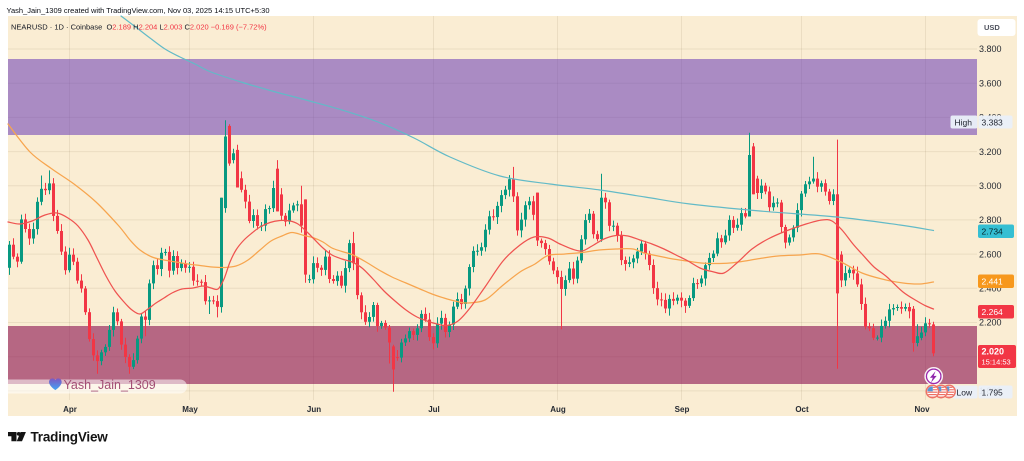 This screenshot has width=1024, height=461. I want to click on svg-text: 2.441, so click(993, 282).